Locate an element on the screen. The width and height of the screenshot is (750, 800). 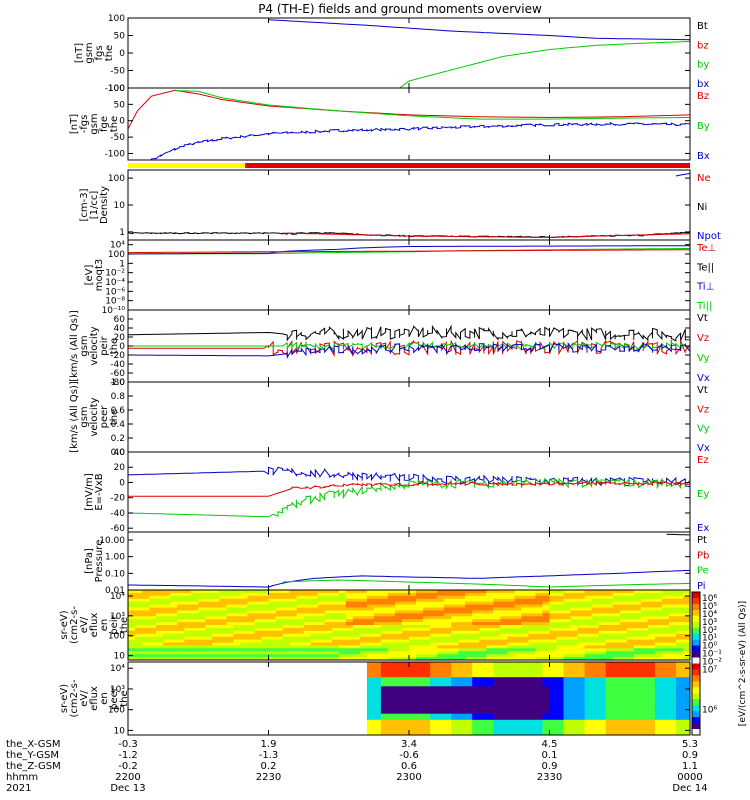
colorbar-tick-label: 10⁶ is located at coordinates (709, 711).